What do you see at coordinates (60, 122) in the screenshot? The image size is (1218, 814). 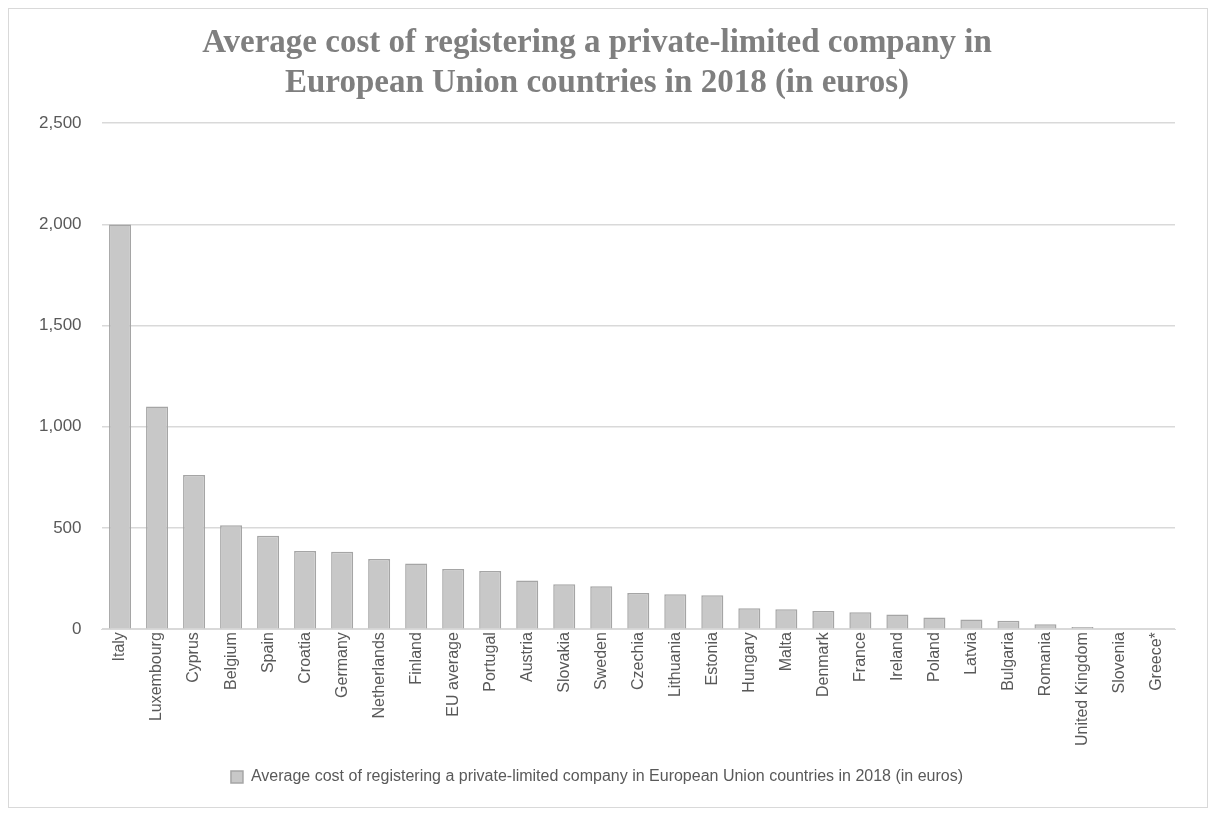 I see `y-tick-label: 2,500` at bounding box center [60, 122].